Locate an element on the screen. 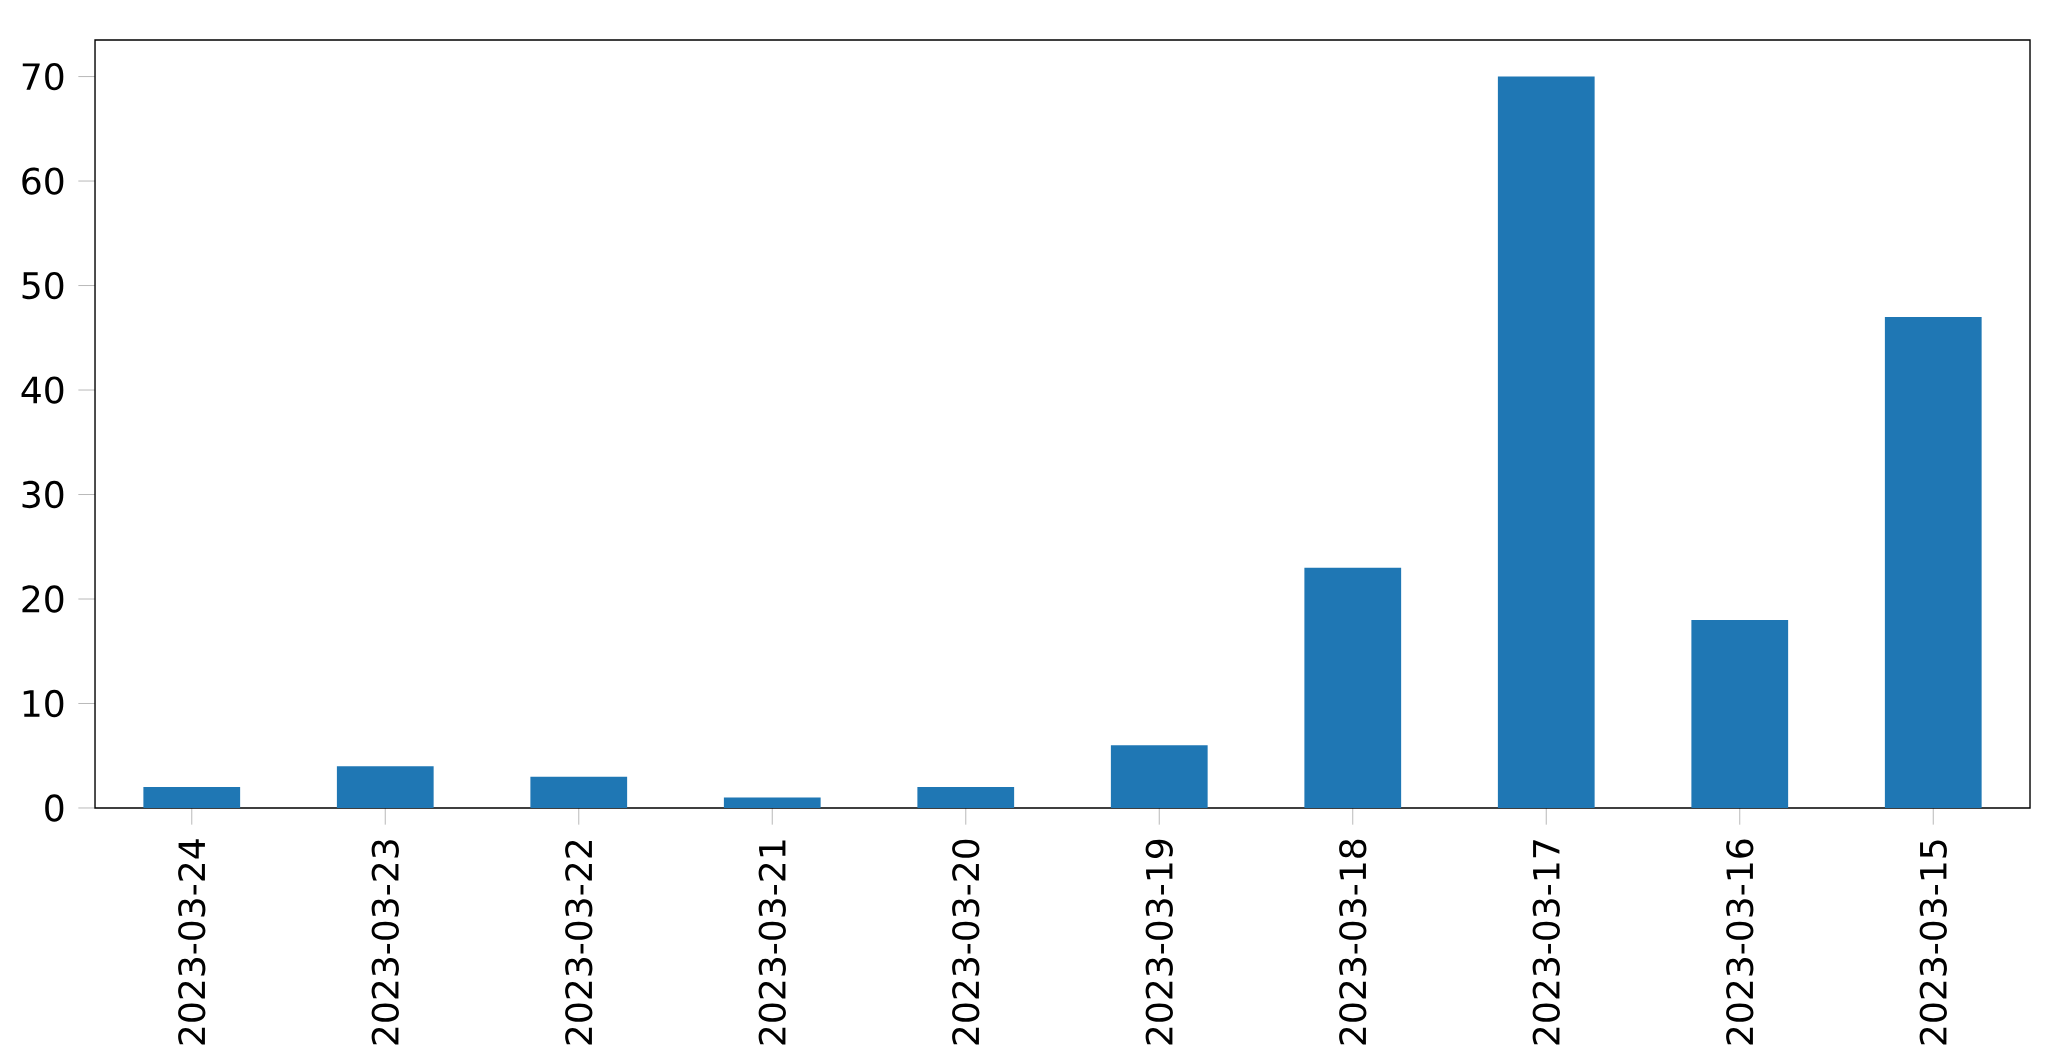 Image resolution: width=2071 pixels, height=1061 pixels. y-tick-label: 70 is located at coordinates (43, 76).